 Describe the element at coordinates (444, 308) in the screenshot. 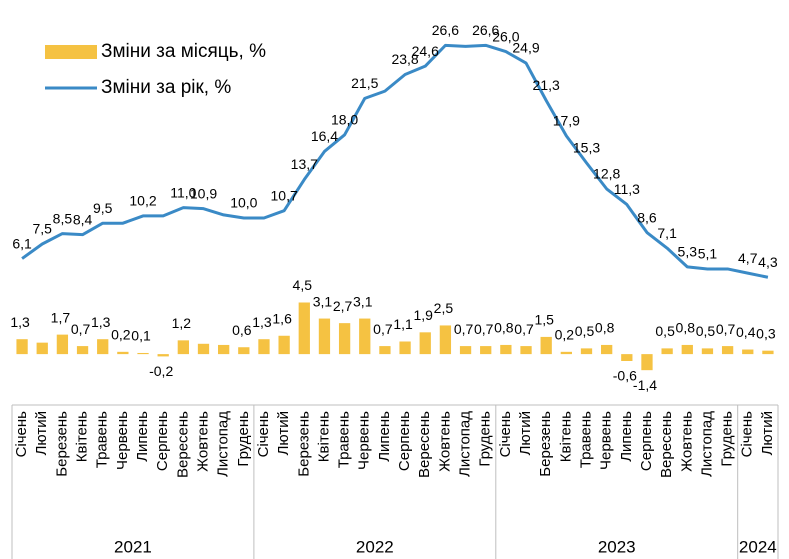

I see `bar-label: 2,5` at that location.